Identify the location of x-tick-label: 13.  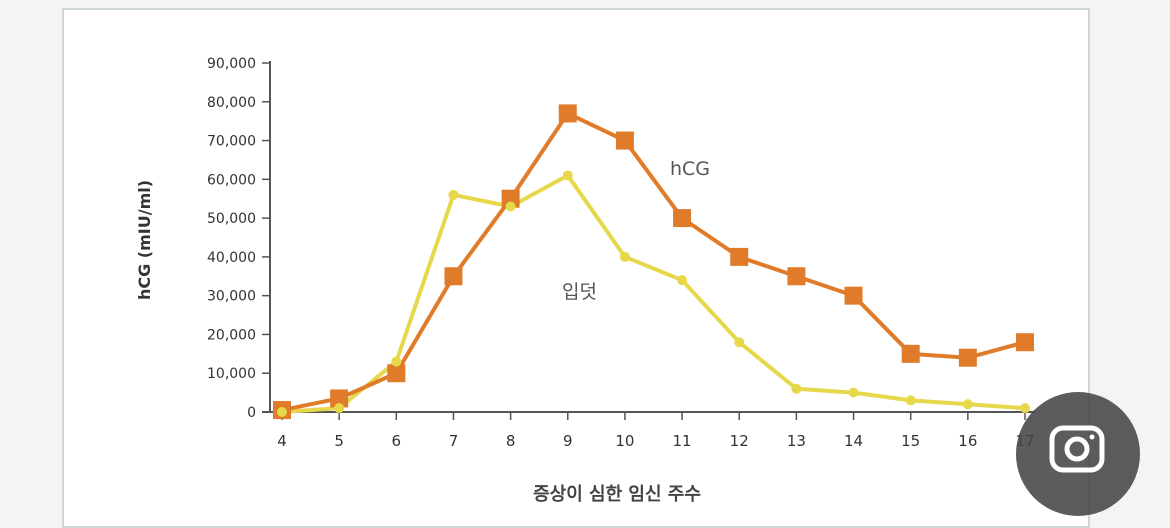
(796, 441).